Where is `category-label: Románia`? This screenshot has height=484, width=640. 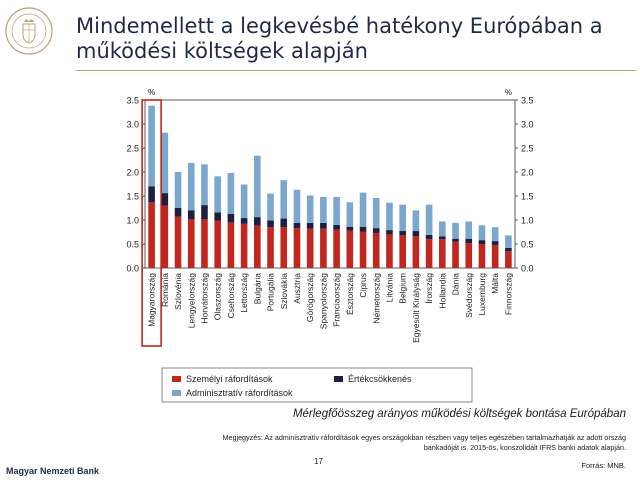 category-label: Románia is located at coordinates (165, 290).